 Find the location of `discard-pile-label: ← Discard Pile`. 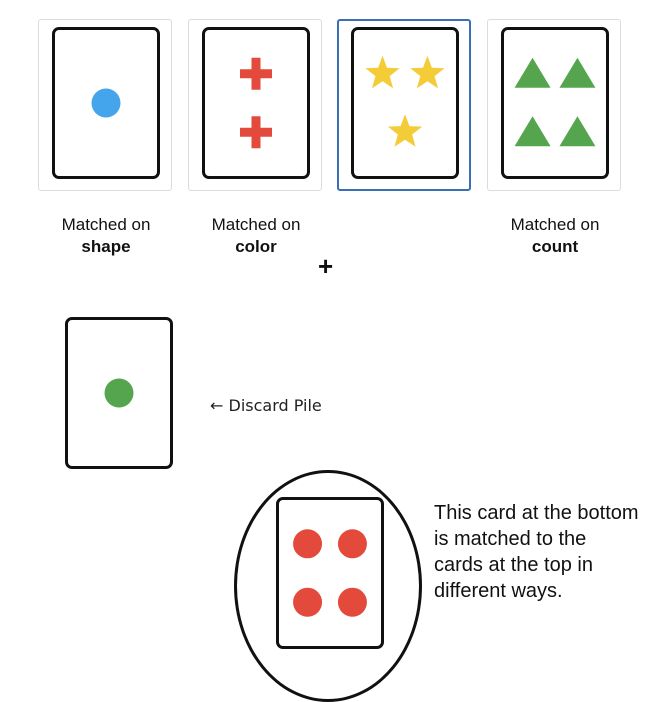

discard-pile-label: ← Discard Pile is located at coordinates (266, 405).